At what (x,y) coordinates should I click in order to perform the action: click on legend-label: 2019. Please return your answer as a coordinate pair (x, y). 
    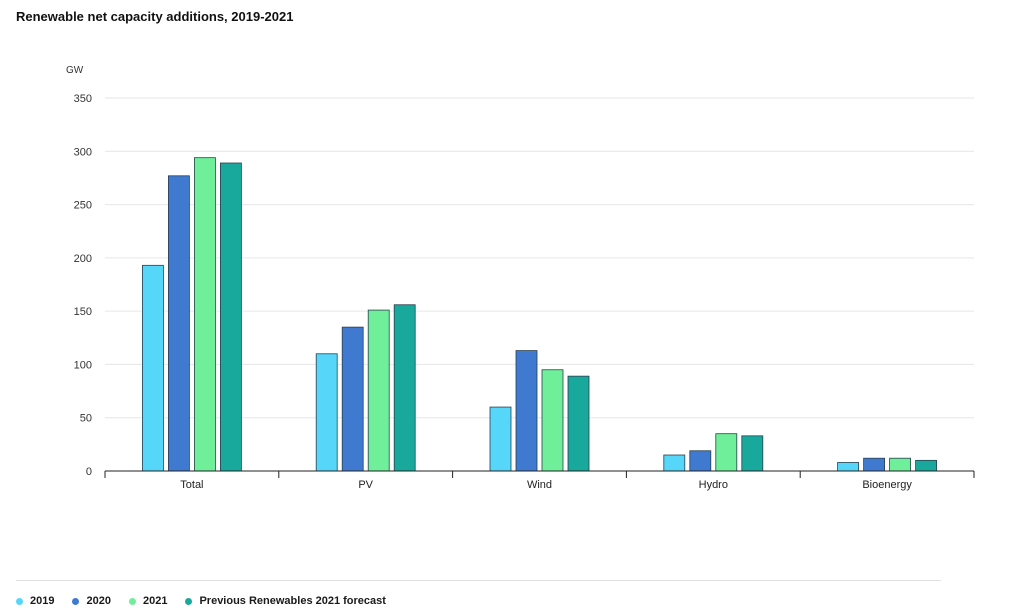
    Looking at the image, I should click on (42, 601).